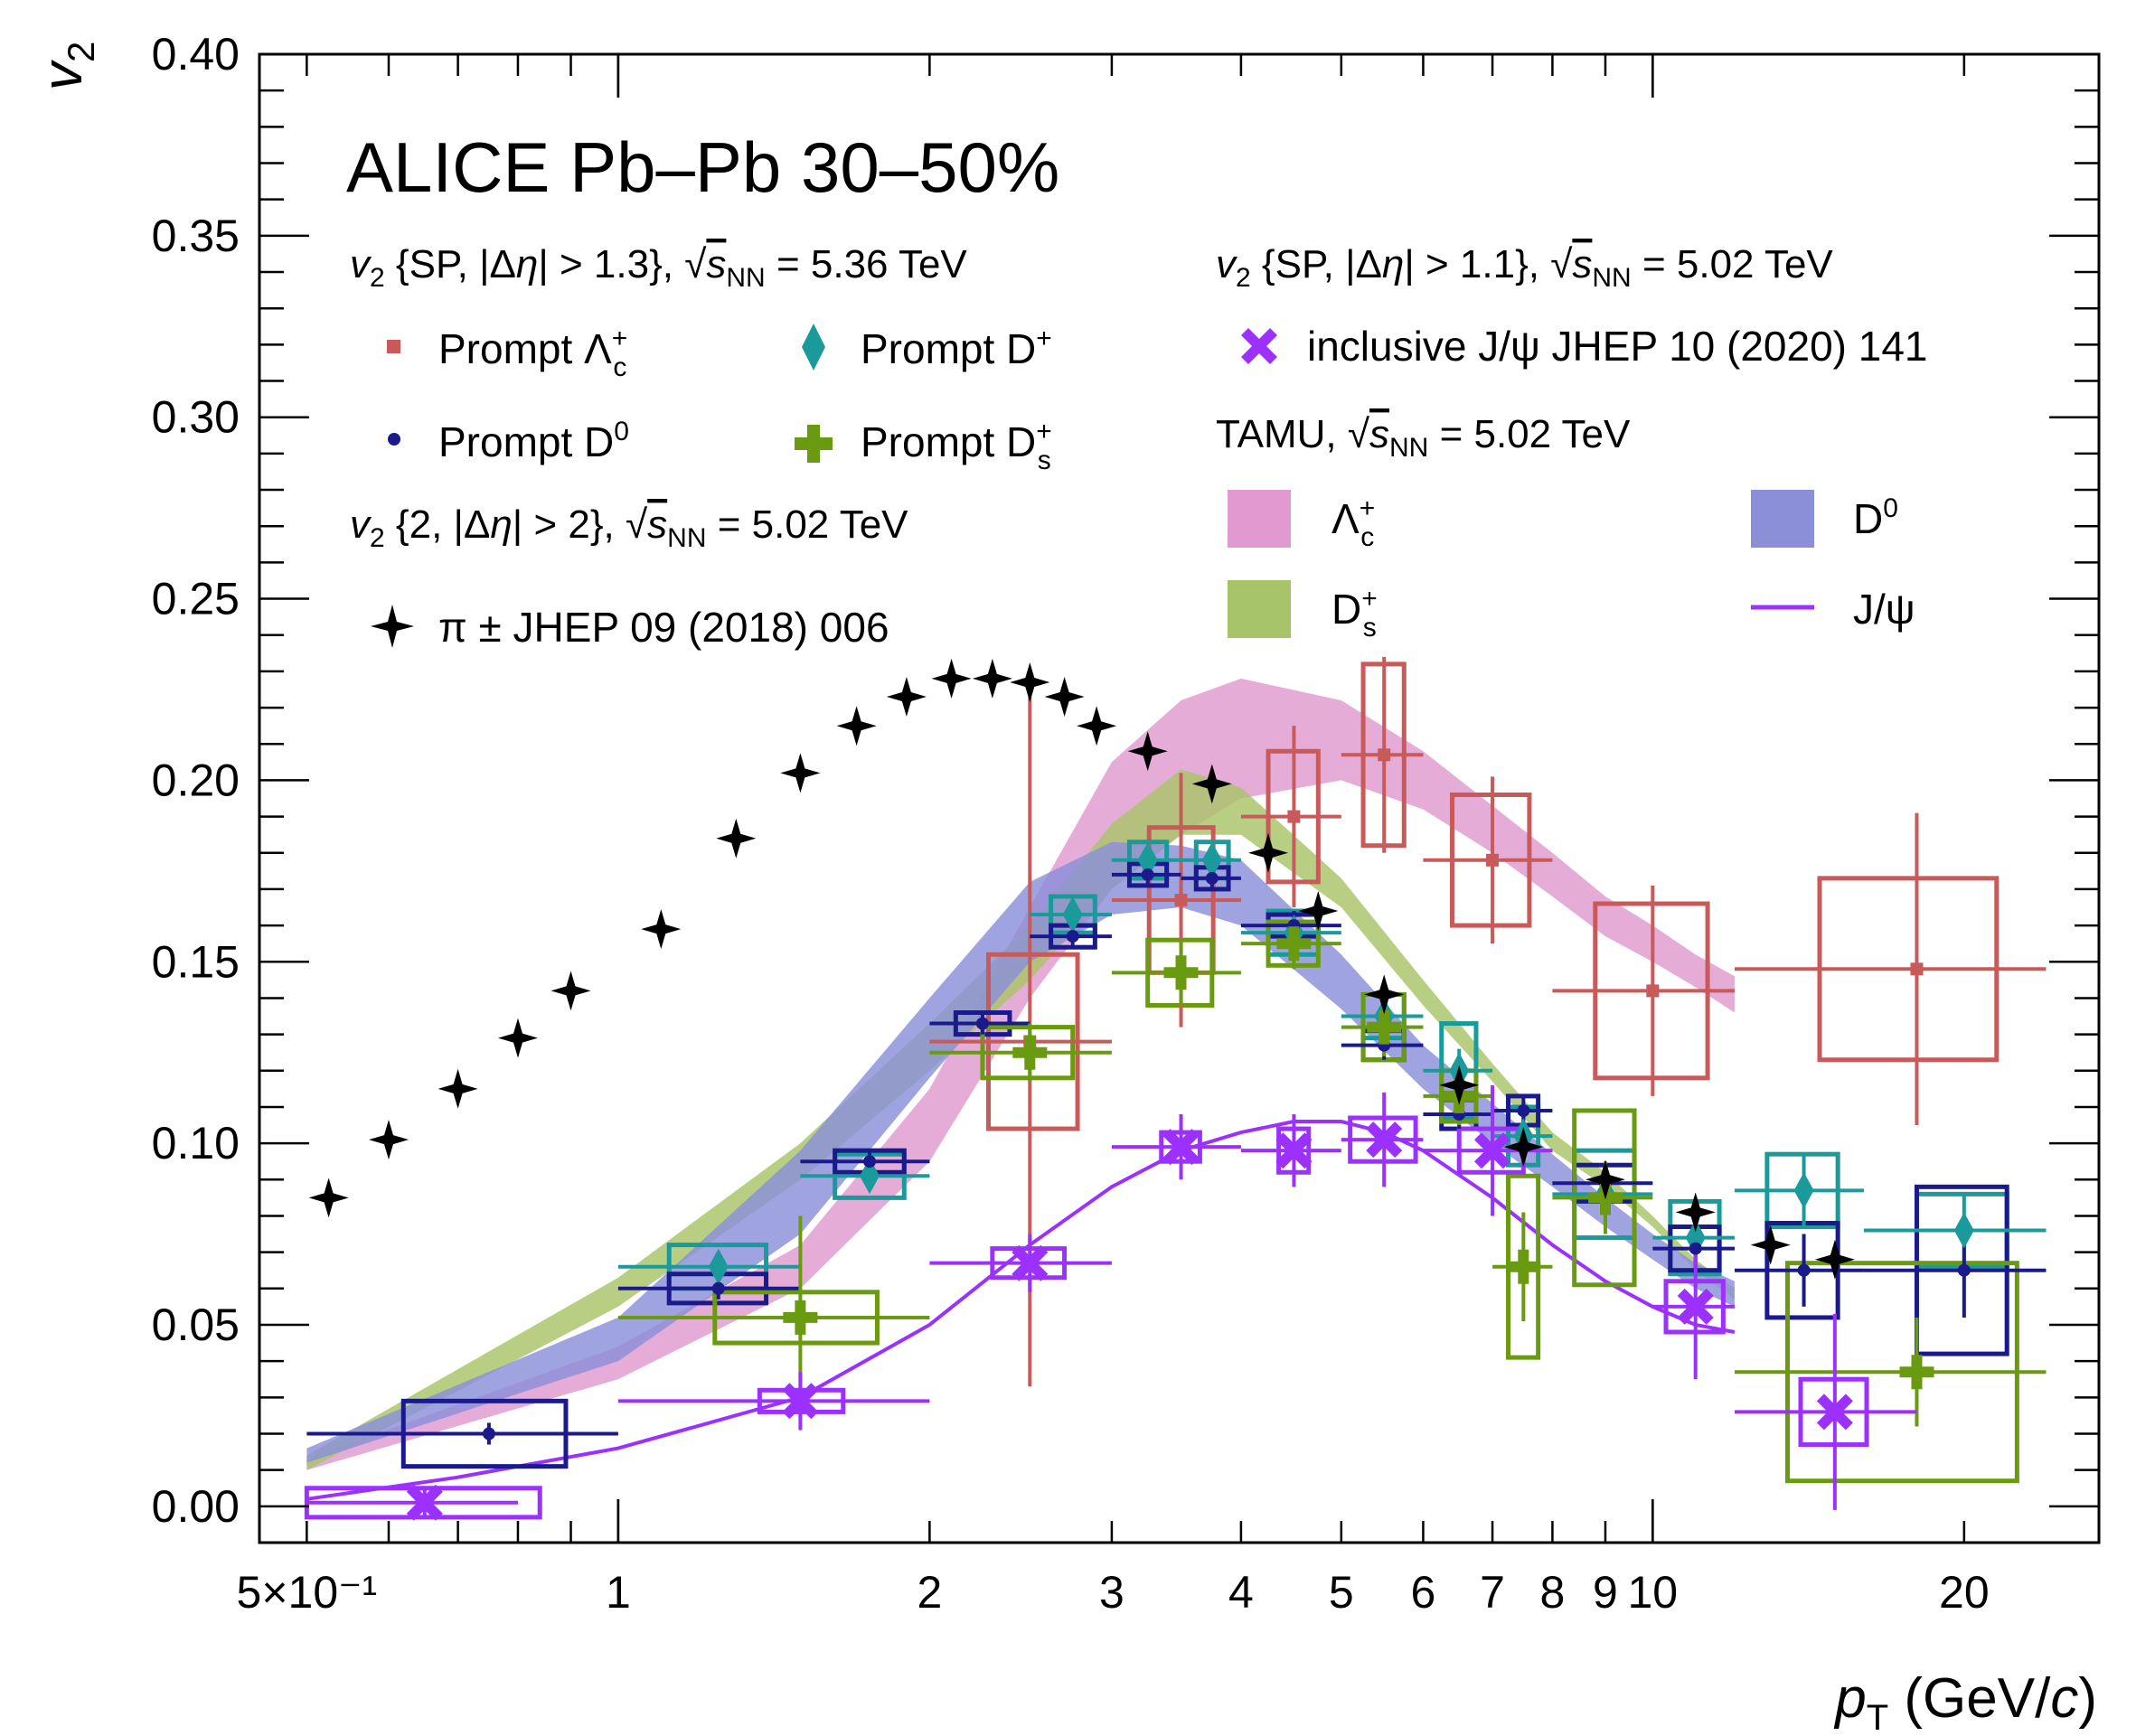 This screenshot has width=2136, height=1736. What do you see at coordinates (361, 264) in the screenshot?
I see `sel1-v: v` at bounding box center [361, 264].